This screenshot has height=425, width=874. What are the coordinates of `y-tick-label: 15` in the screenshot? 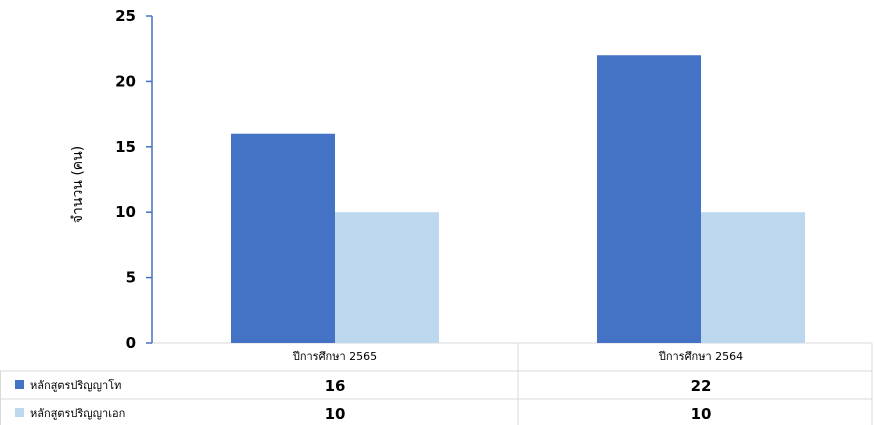 It's located at (125, 147).